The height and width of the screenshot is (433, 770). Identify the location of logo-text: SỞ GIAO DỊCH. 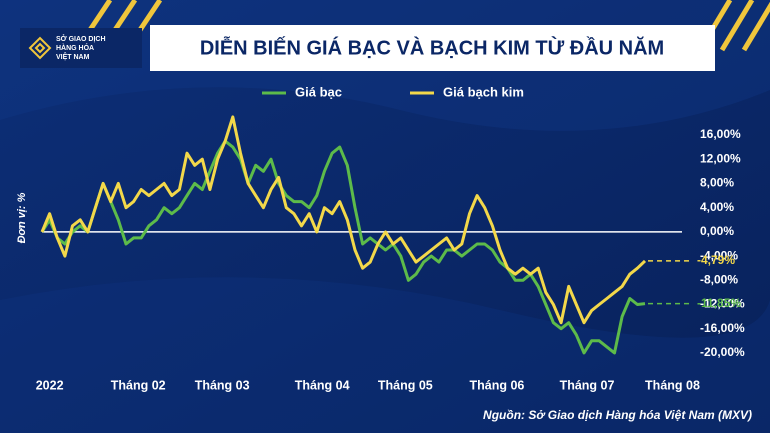
(81, 38).